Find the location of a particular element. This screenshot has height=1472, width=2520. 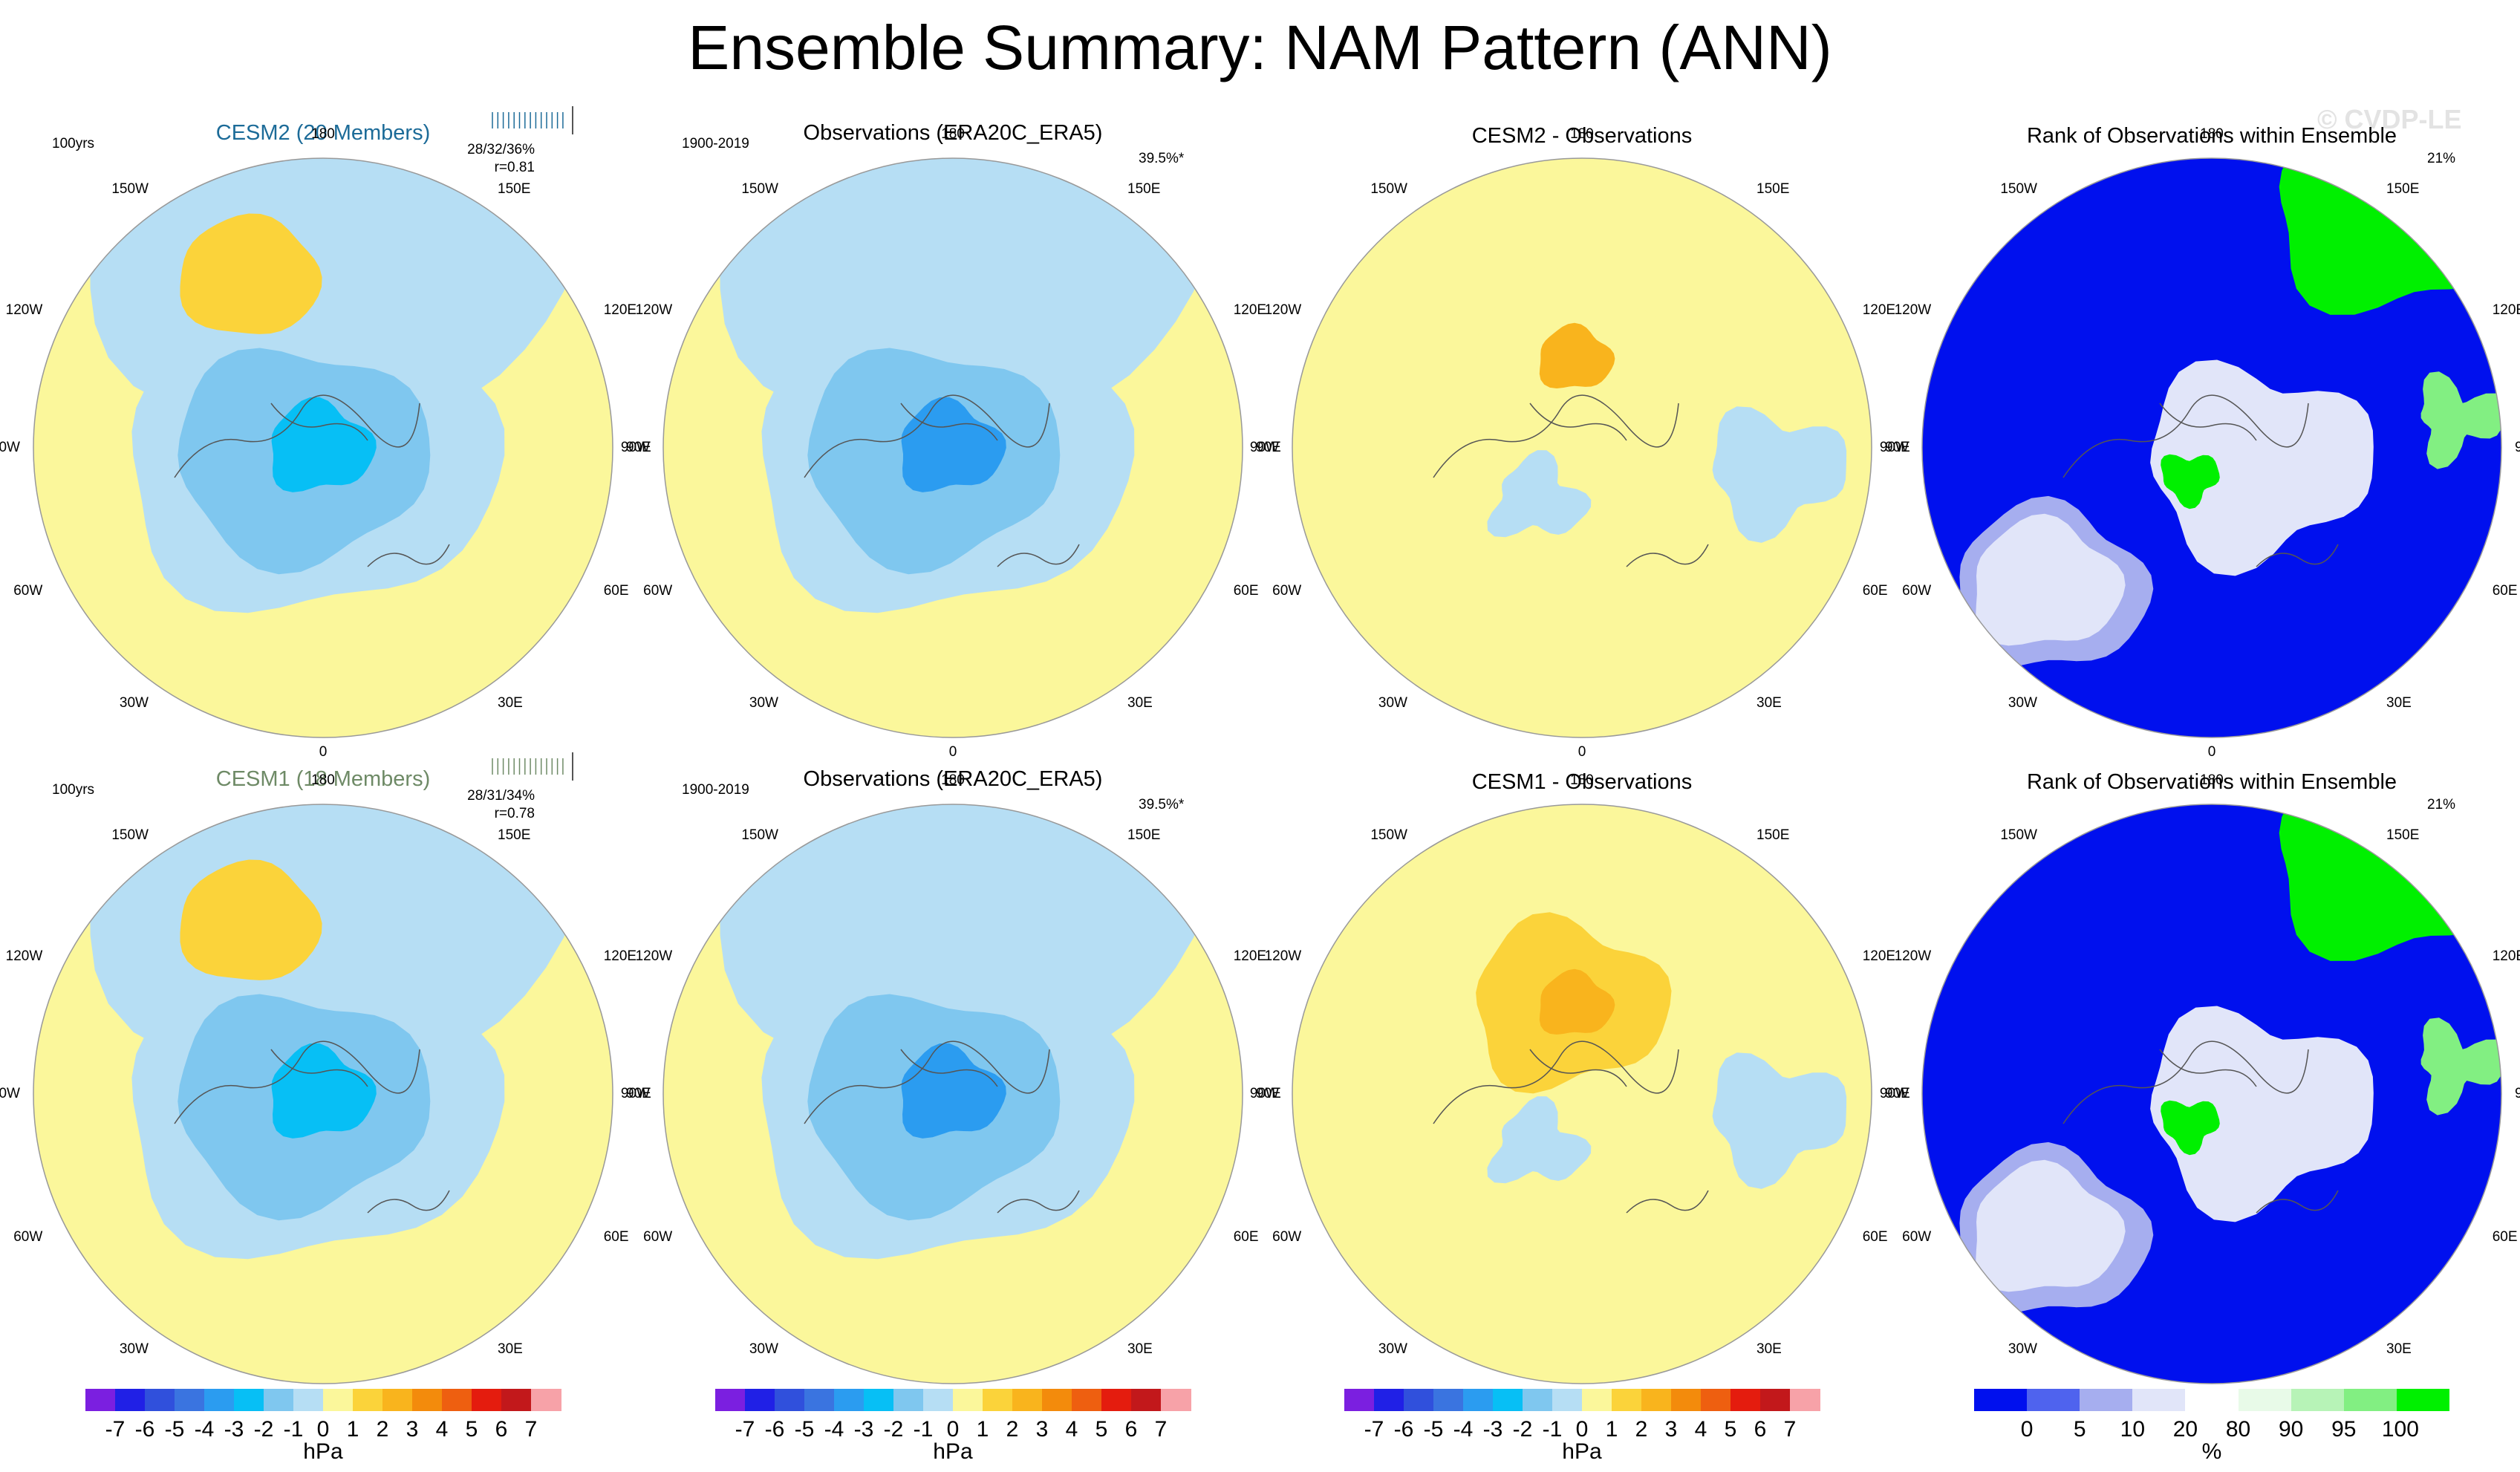

positive-anomaly is located at coordinates (251, 920).